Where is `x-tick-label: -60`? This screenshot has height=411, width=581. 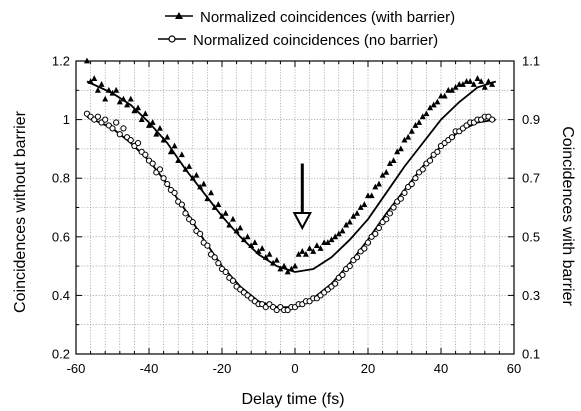
x-tick-label: -60 is located at coordinates (76, 368).